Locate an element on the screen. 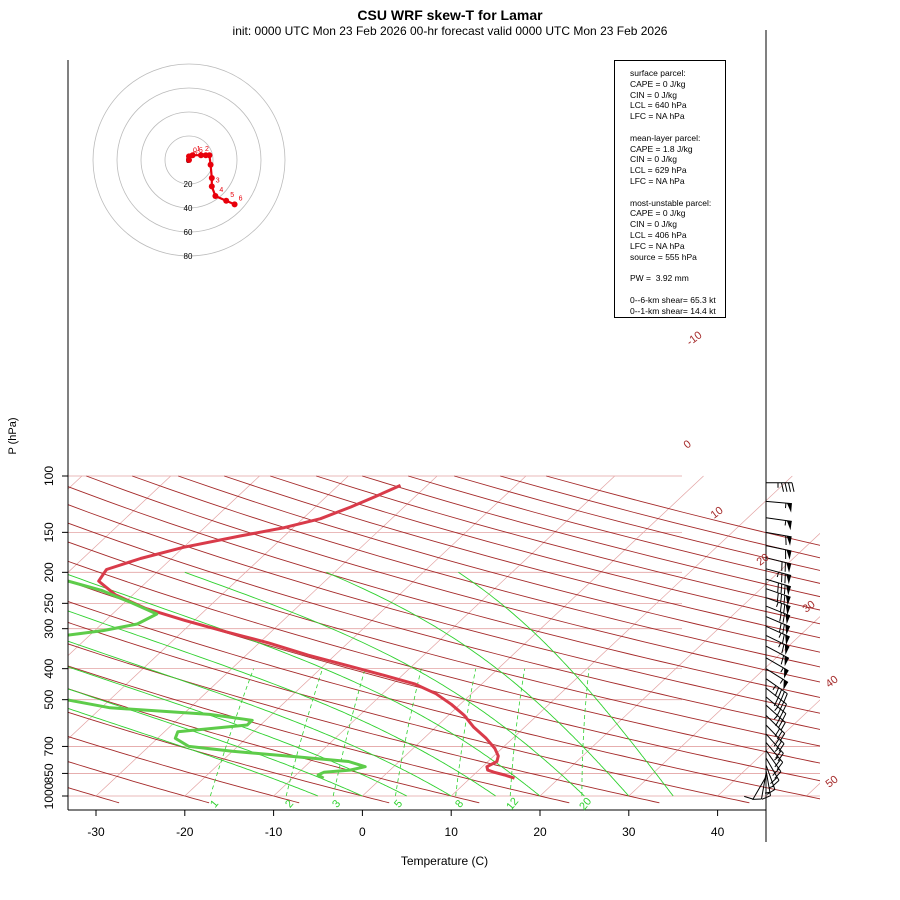 This screenshot has height=900, width=900. x-tick-label: 10 is located at coordinates (452, 832).